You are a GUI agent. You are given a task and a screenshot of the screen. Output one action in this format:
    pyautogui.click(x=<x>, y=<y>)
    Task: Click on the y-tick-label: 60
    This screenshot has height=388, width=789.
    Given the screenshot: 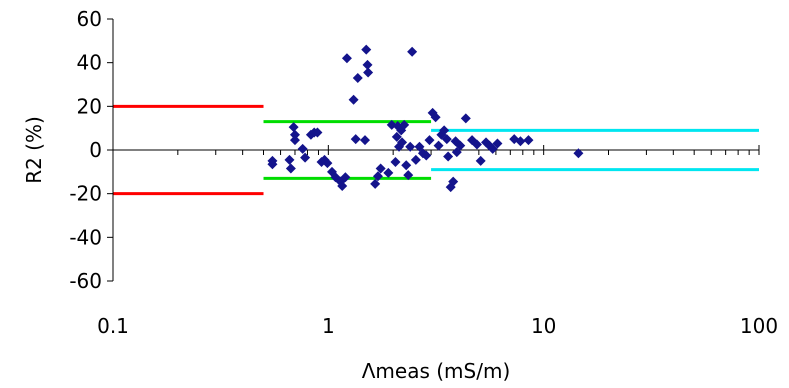 What is the action you would take?
    pyautogui.click(x=89, y=19)
    